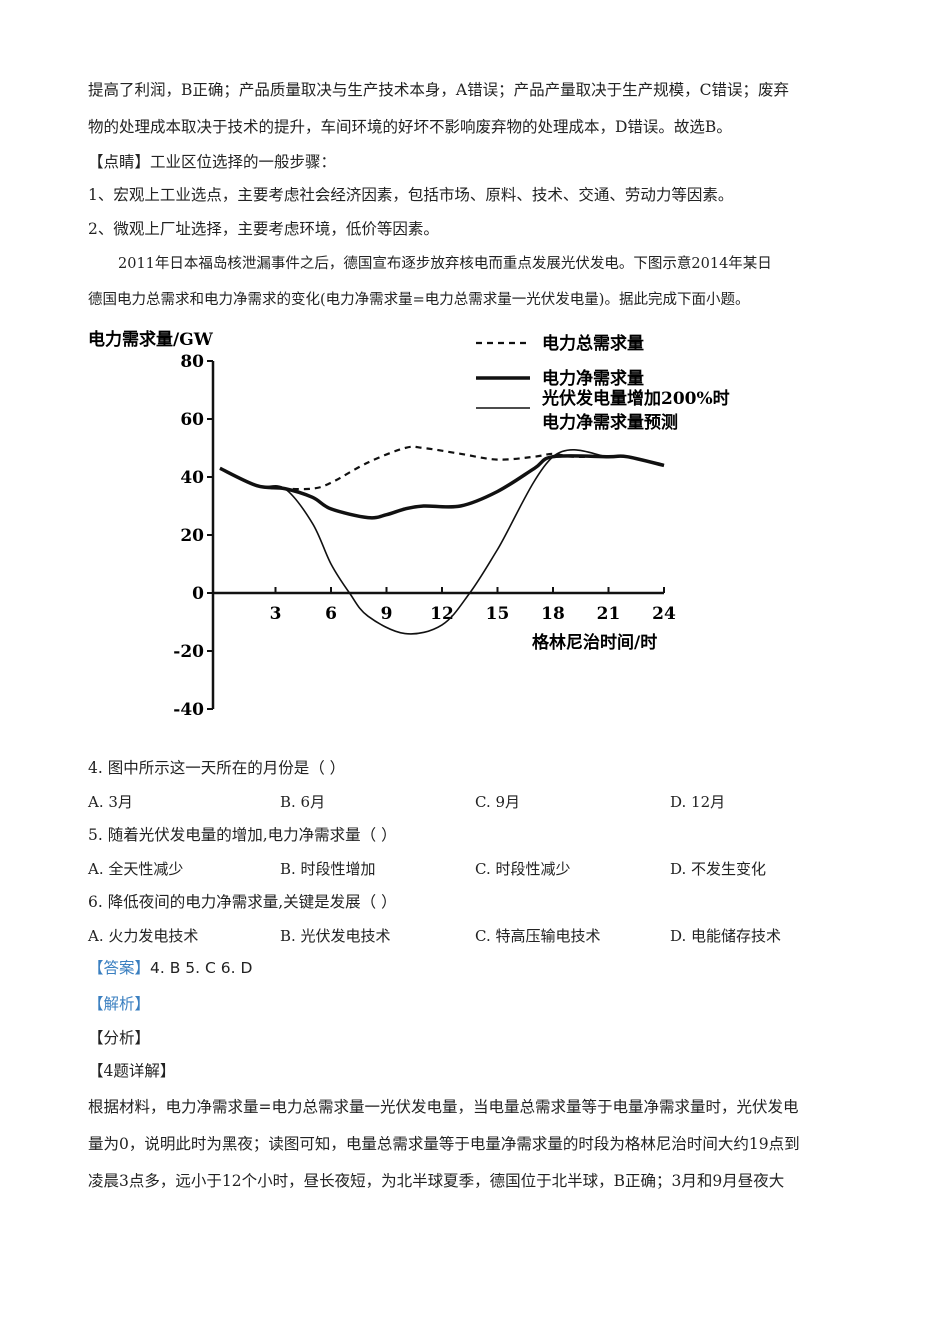 This screenshot has height=1344, width=950. What do you see at coordinates (442, 614) in the screenshot?
I see `x-tick-label: 12` at bounding box center [442, 614].